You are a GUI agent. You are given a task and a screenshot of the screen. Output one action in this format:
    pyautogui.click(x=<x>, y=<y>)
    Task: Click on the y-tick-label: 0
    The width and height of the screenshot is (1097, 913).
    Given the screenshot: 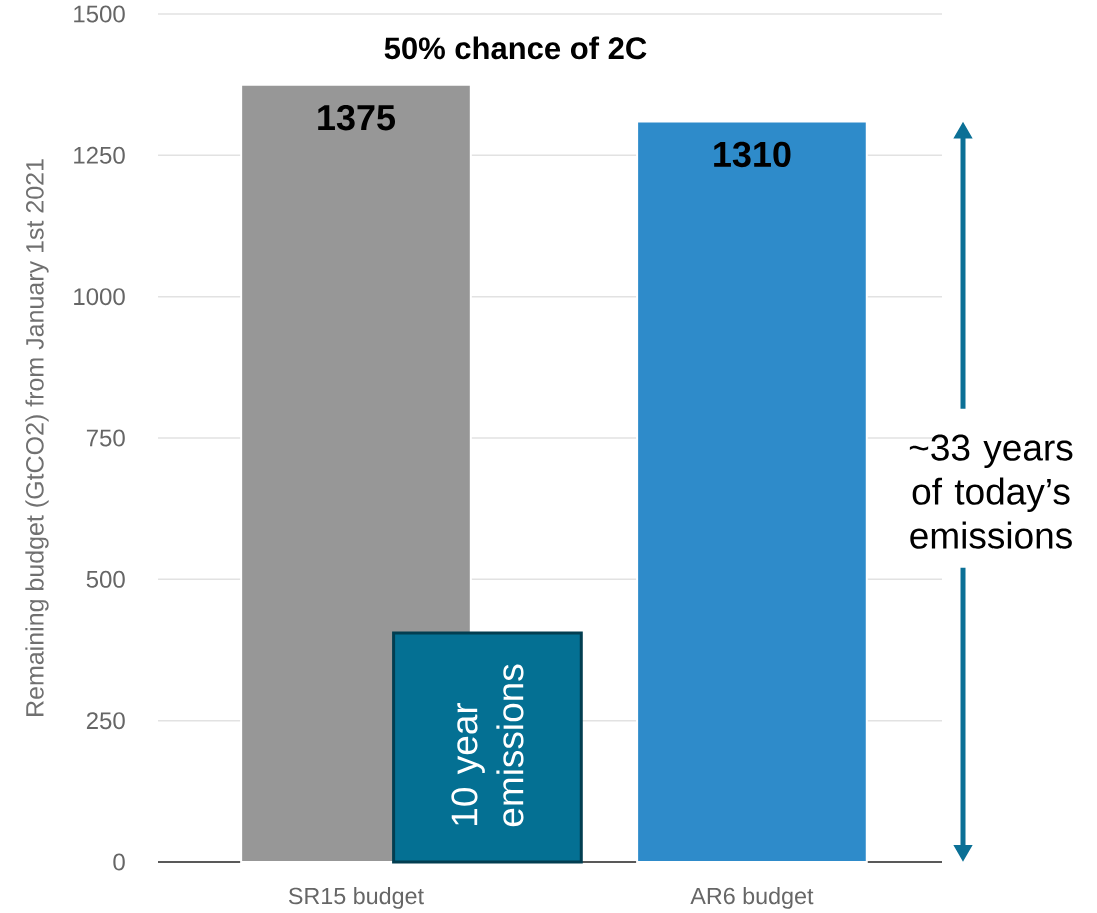 What is the action you would take?
    pyautogui.click(x=119, y=862)
    